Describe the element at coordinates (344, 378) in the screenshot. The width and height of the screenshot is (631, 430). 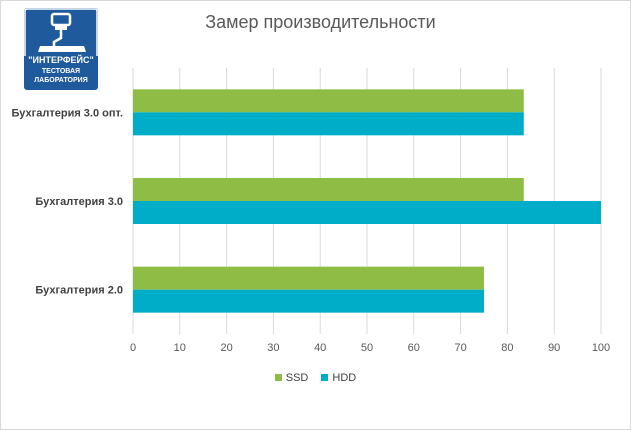
I see `legend-label-hdd: HDD` at that location.